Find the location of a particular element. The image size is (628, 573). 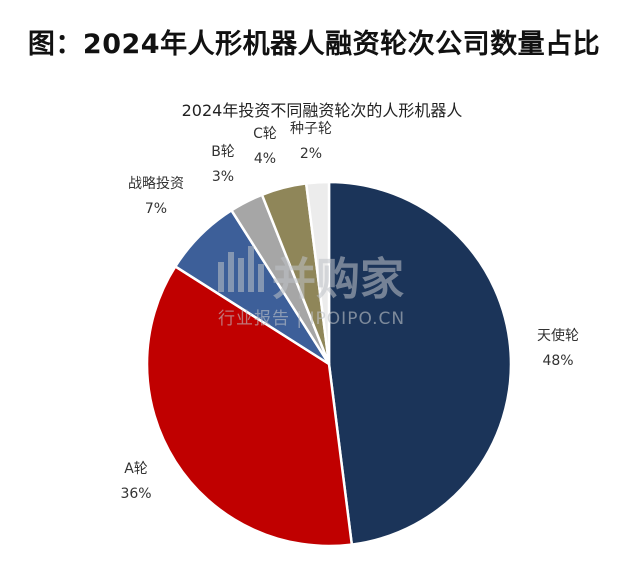

slice-label-name: 种子轮 is located at coordinates (311, 129).